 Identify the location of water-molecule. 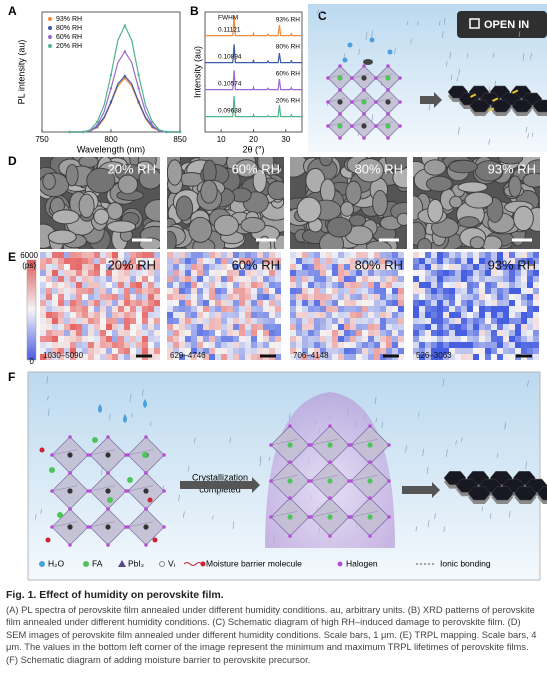
(345, 60).